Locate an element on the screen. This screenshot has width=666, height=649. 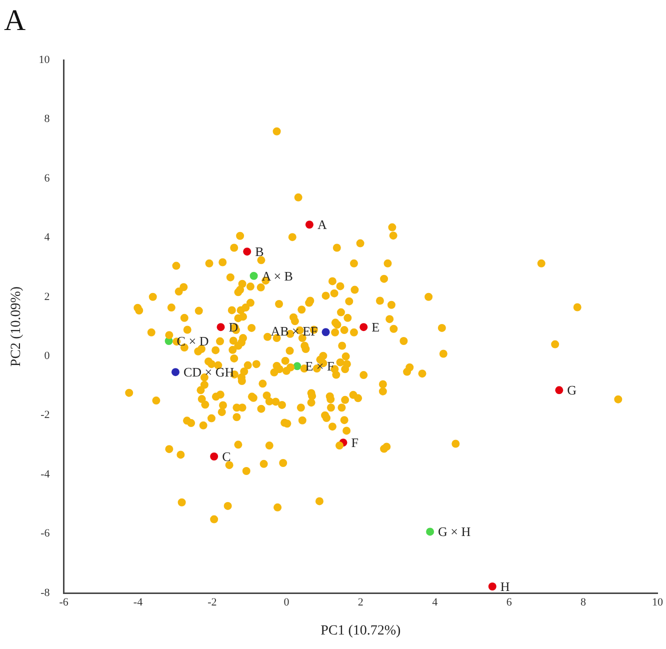
x-tick-label: -6 is located at coordinates (64, 602).